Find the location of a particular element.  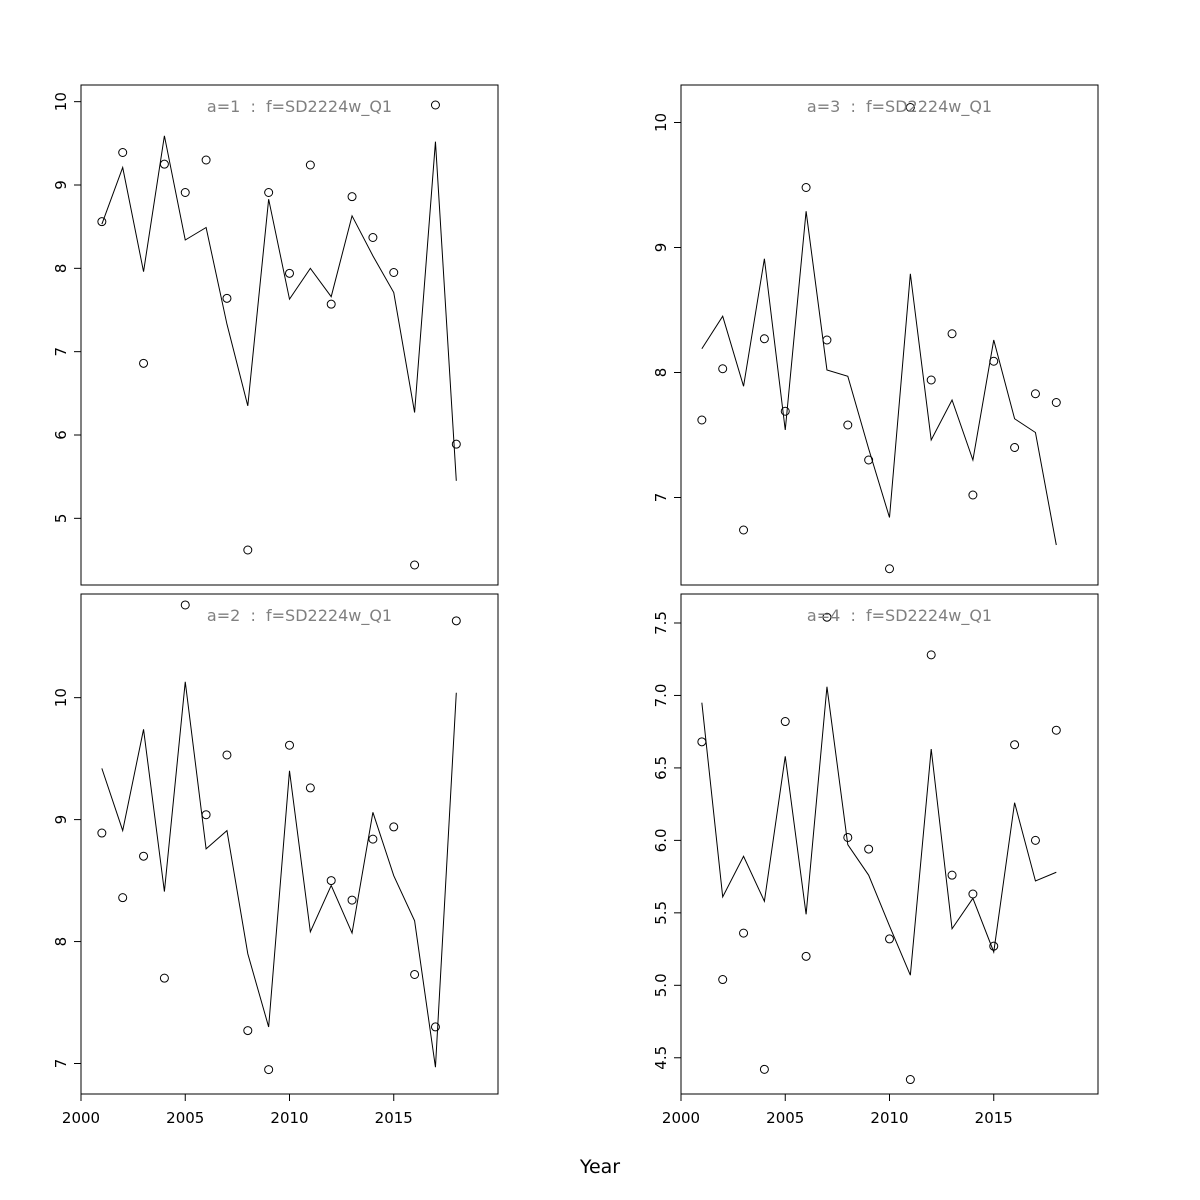

y-tick-label: 5.5 is located at coordinates (661, 913).